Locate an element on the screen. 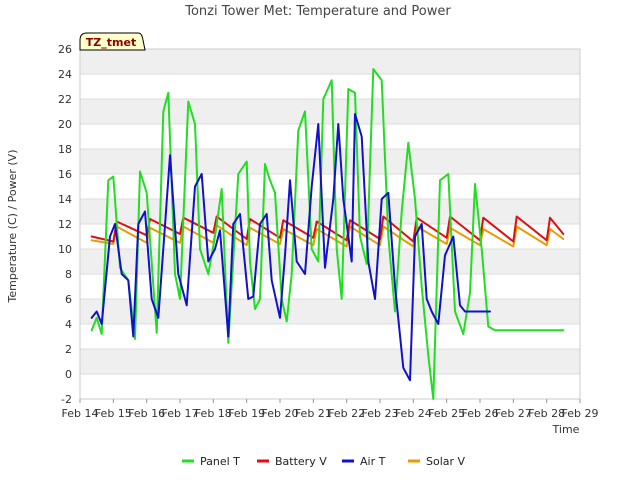 This screenshot has height=480, width=640. y-tick-label: 0 is located at coordinates (68, 374).